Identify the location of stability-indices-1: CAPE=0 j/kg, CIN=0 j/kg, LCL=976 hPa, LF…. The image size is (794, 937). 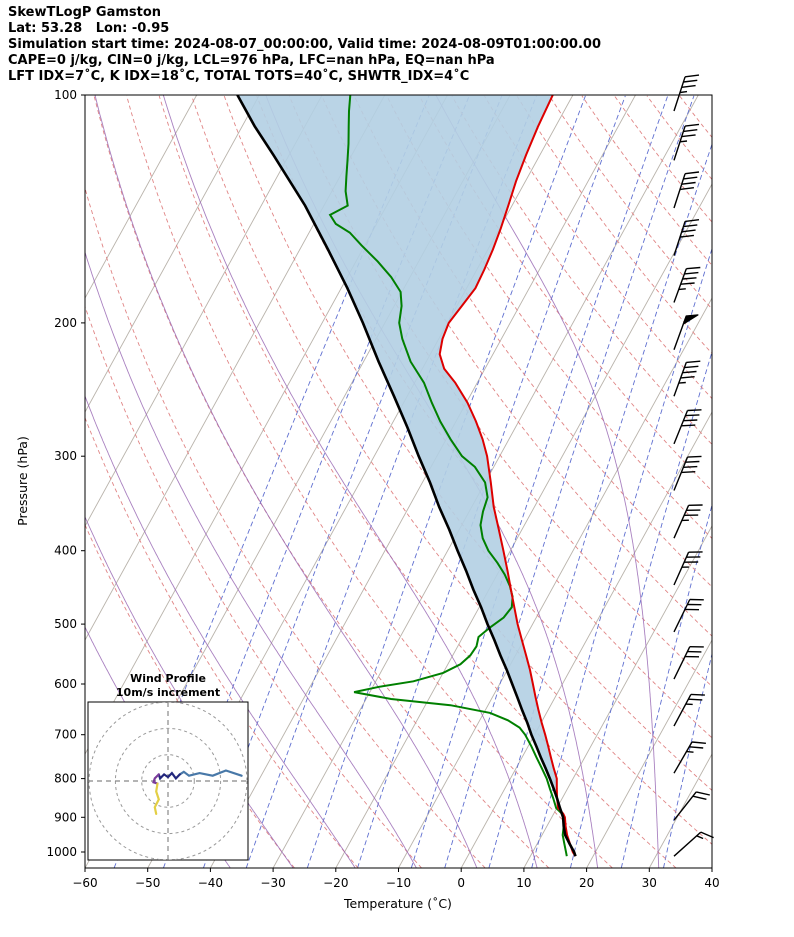
(251, 60).